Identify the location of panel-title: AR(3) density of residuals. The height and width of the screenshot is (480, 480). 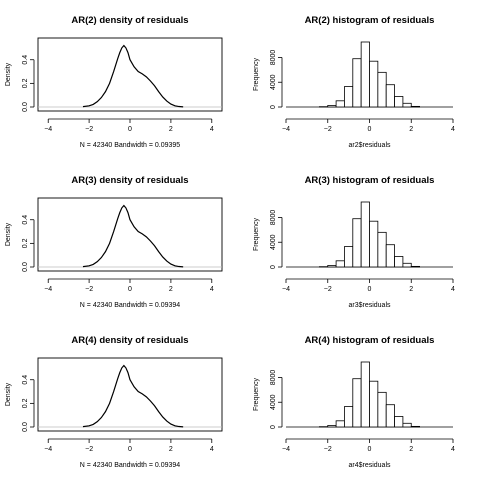
(129, 180).